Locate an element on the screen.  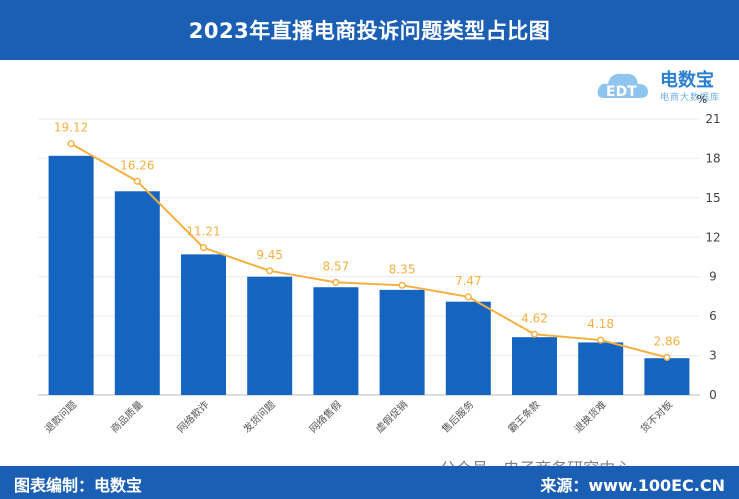
x-tick-label: 退换货难 is located at coordinates (589, 416).